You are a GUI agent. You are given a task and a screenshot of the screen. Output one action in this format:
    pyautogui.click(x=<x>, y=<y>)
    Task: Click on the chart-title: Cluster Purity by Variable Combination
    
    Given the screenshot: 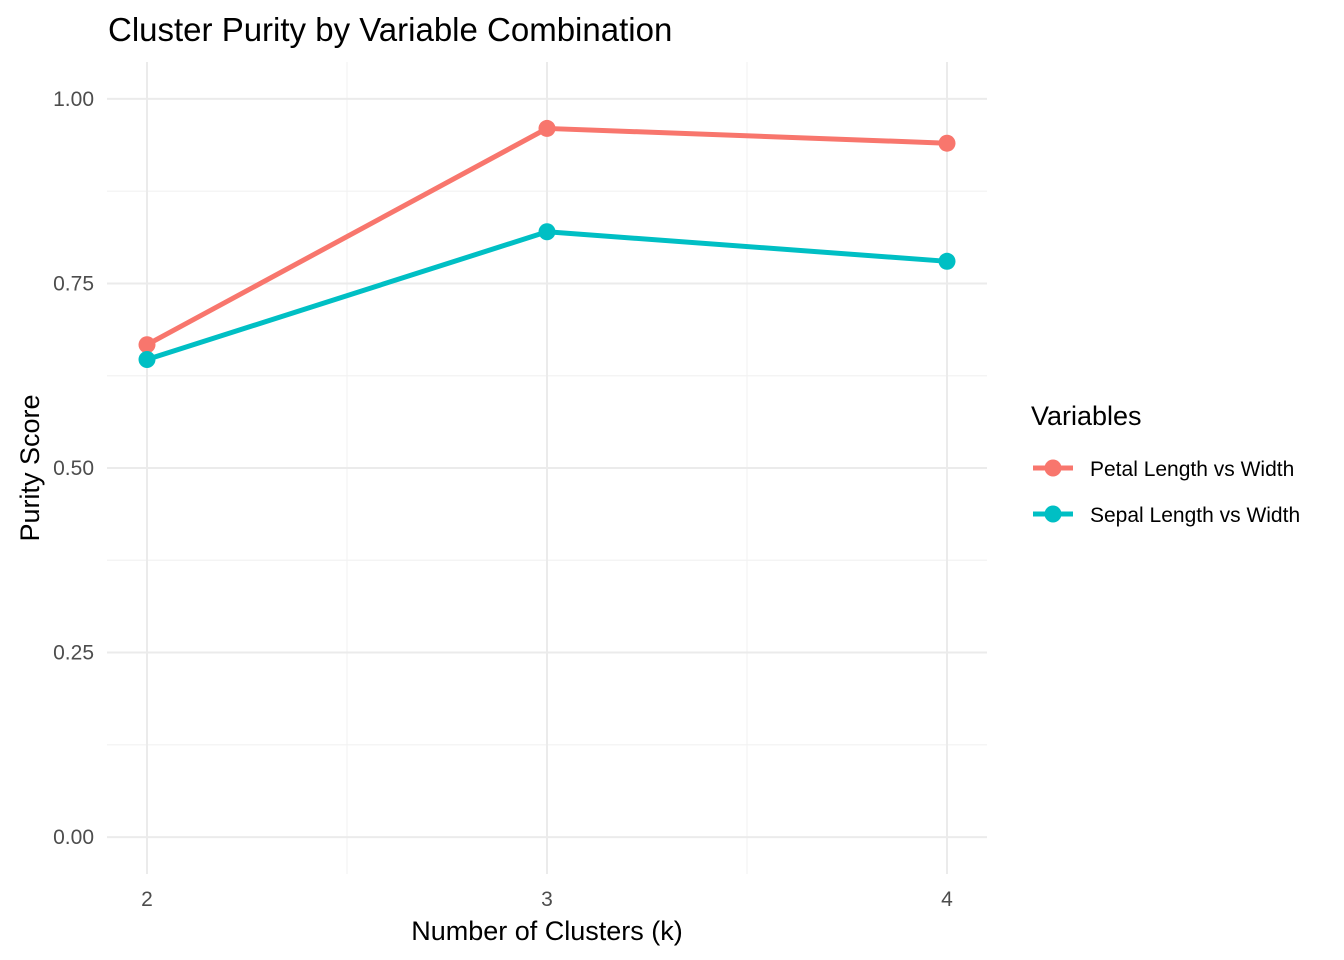 What is the action you would take?
    pyautogui.click(x=390, y=29)
    